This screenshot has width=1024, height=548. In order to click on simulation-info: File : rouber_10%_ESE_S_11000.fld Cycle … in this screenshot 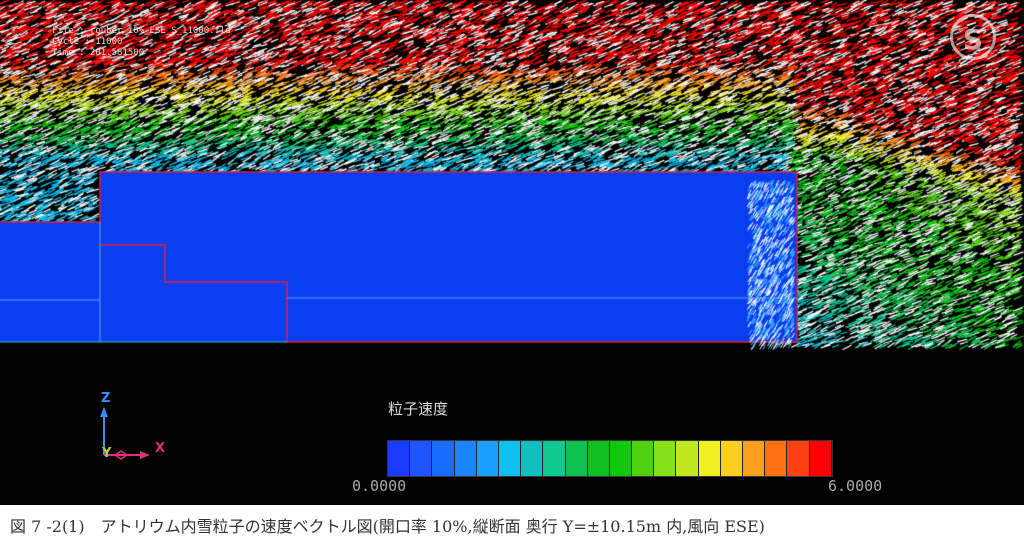, I will do `click(141, 42)`.